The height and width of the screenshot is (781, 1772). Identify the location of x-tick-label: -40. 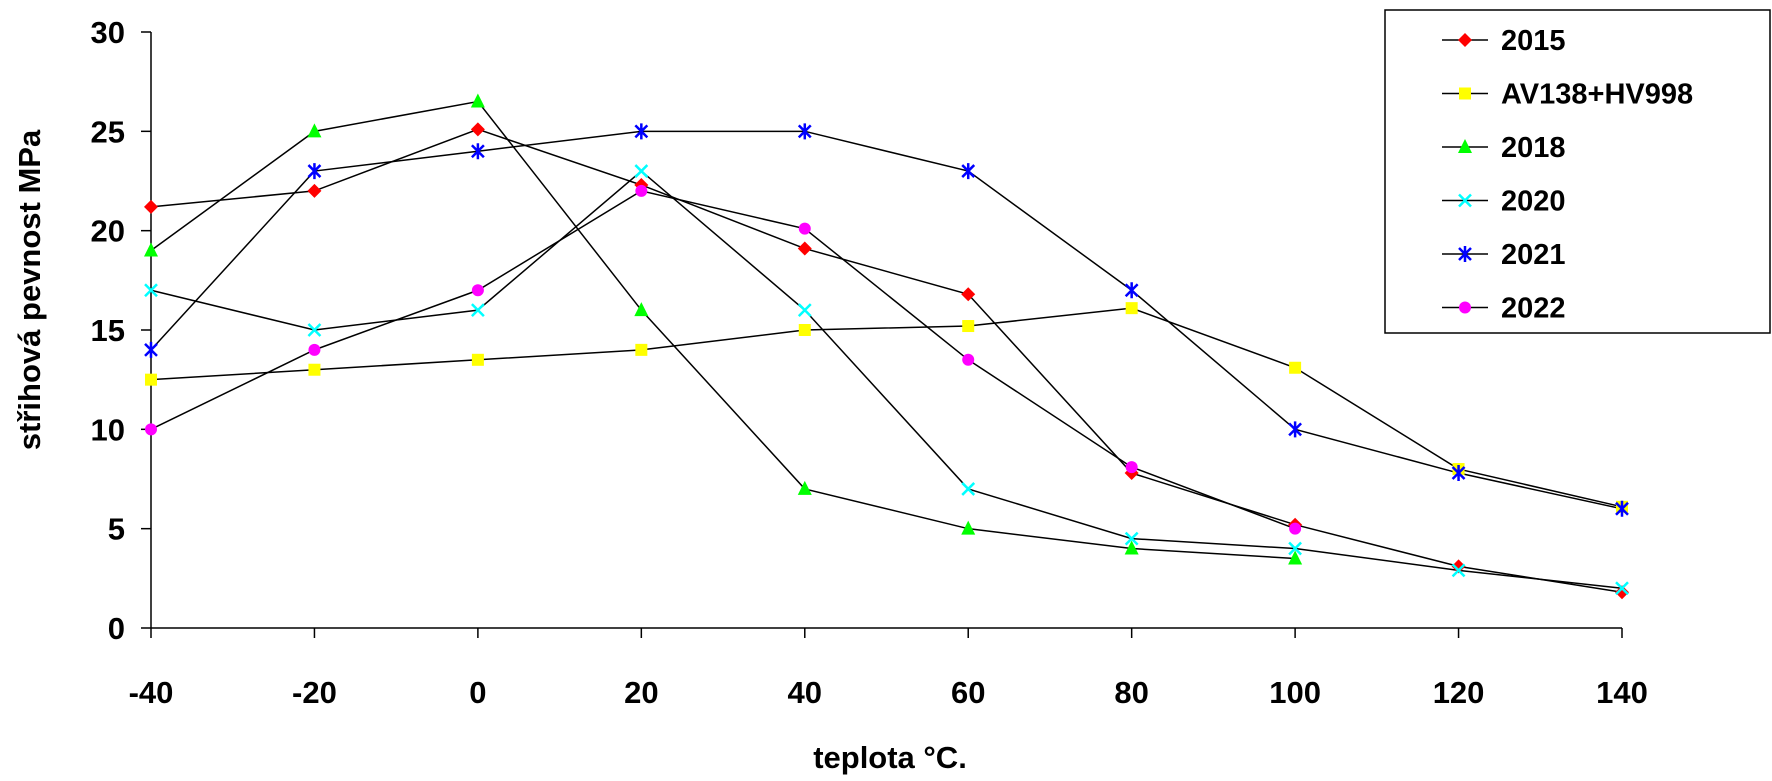
(151, 692).